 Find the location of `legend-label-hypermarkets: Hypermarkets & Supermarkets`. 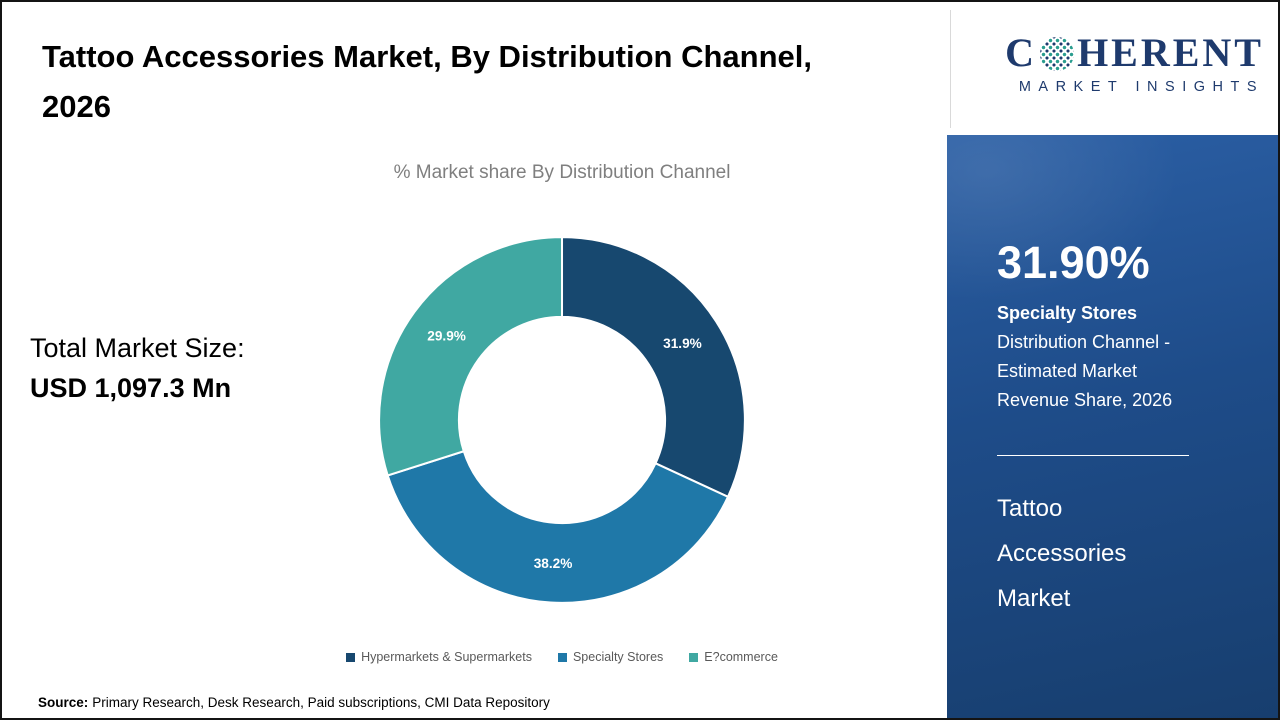

legend-label-hypermarkets: Hypermarkets & Supermarkets is located at coordinates (446, 657).